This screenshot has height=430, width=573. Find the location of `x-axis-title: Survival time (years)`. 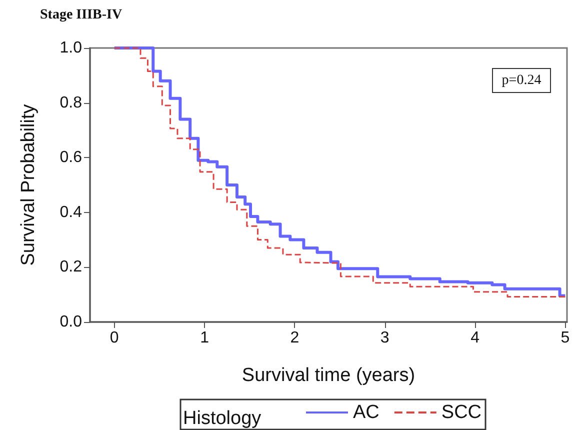

x-axis-title: Survival time (years) is located at coordinates (329, 375).